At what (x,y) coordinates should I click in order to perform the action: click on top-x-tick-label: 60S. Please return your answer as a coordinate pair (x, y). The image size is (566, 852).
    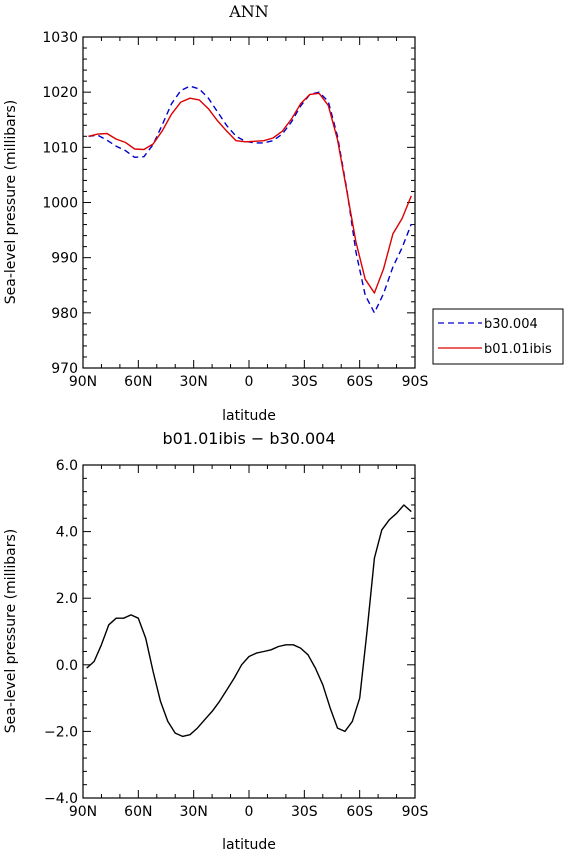
    Looking at the image, I should click on (359, 382).